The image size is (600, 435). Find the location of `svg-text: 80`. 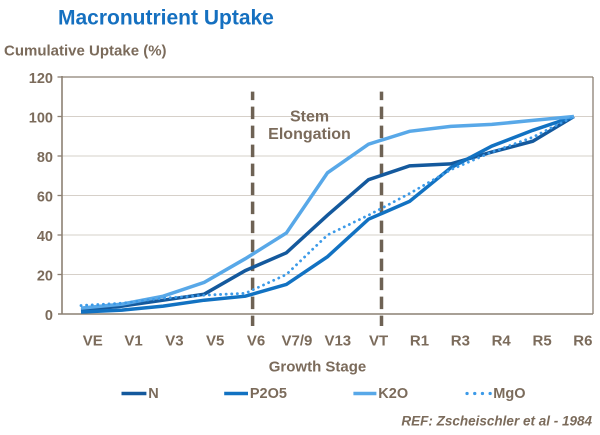

svg-text: 80 is located at coordinates (45, 158).